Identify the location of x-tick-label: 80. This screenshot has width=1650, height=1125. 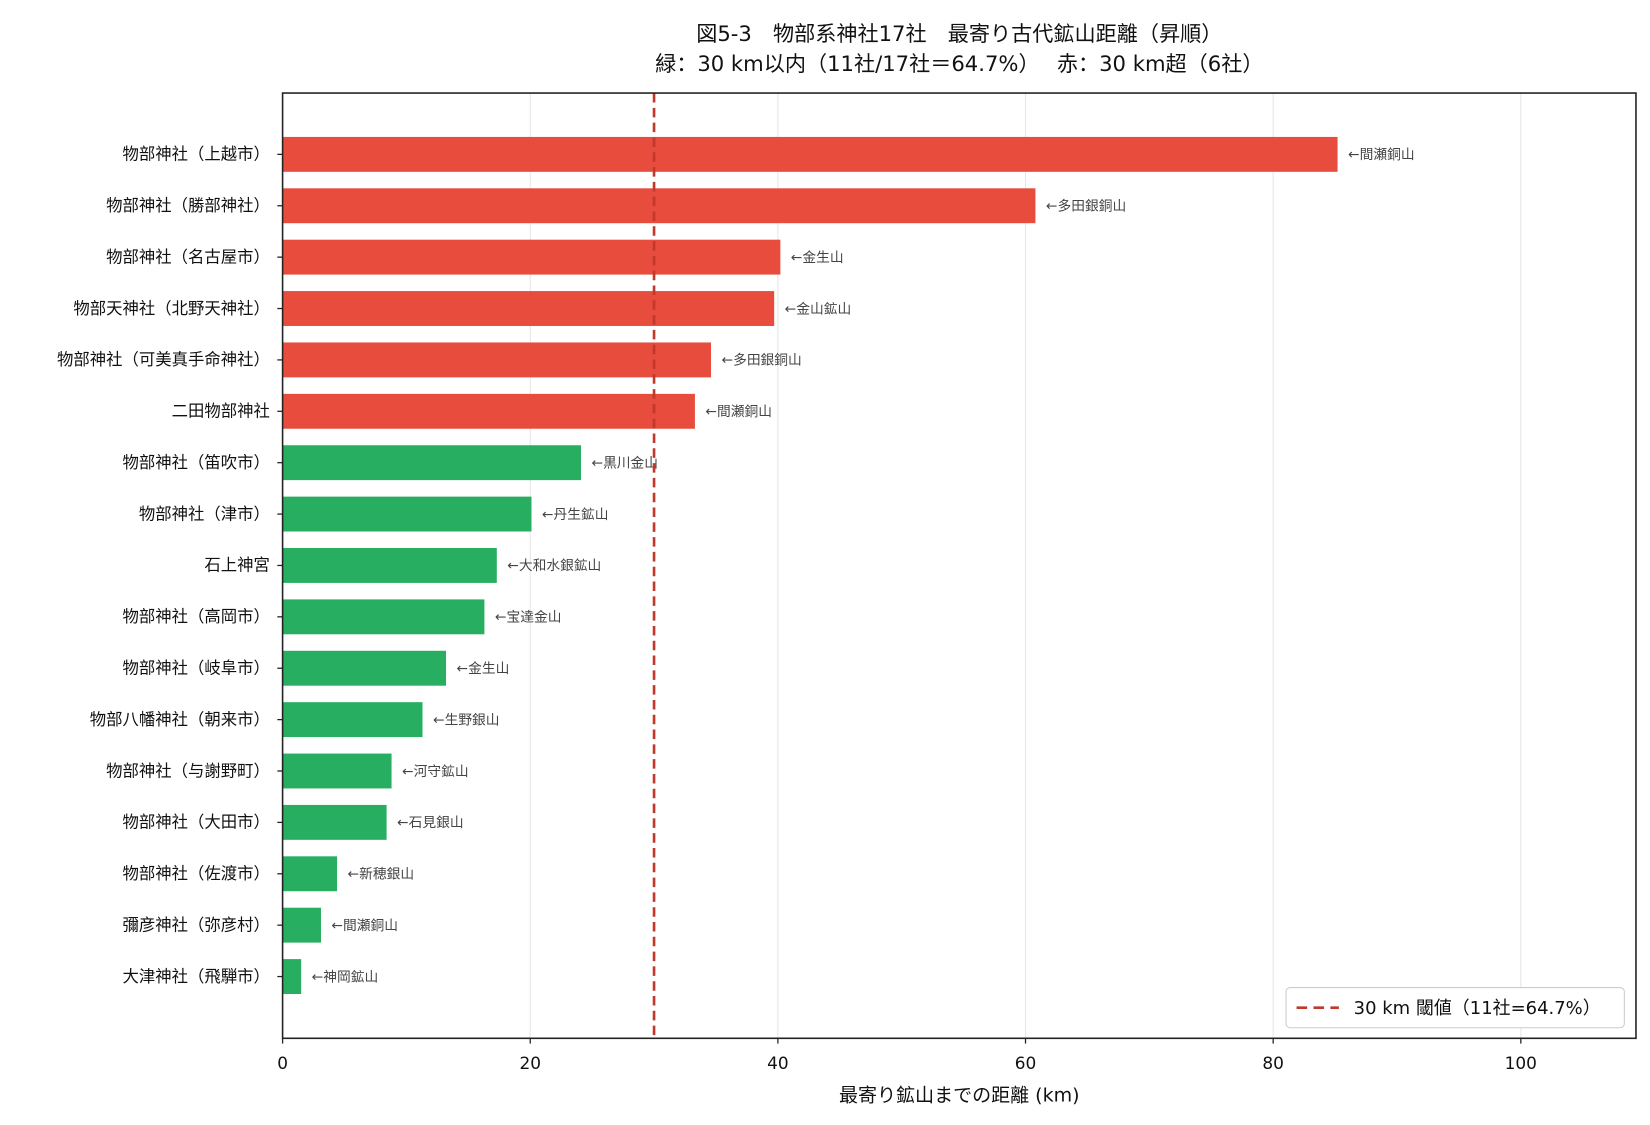
(1273, 1063).